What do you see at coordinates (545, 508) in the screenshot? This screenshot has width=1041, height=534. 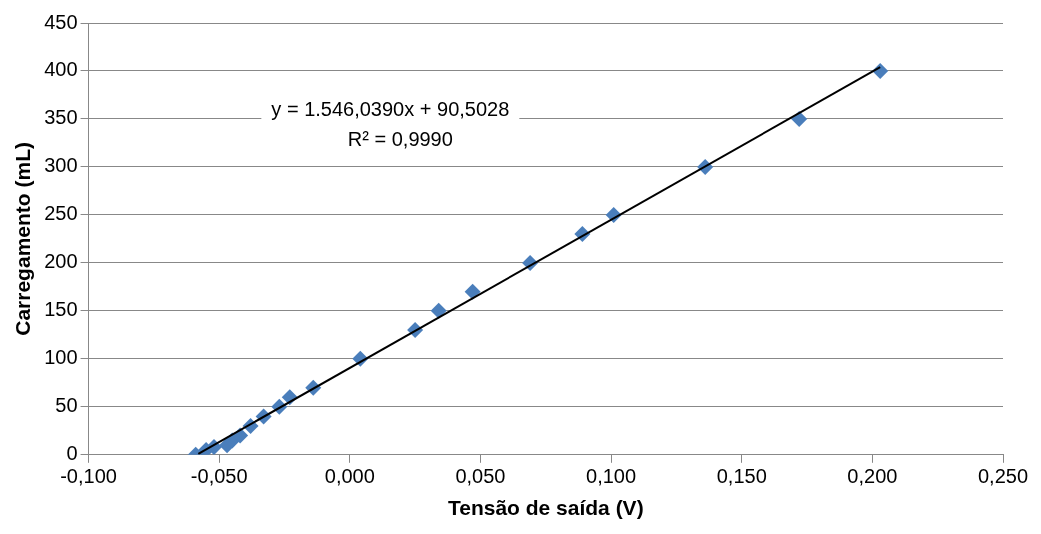 I see `x-axis-title: Tensão de saída (V)` at bounding box center [545, 508].